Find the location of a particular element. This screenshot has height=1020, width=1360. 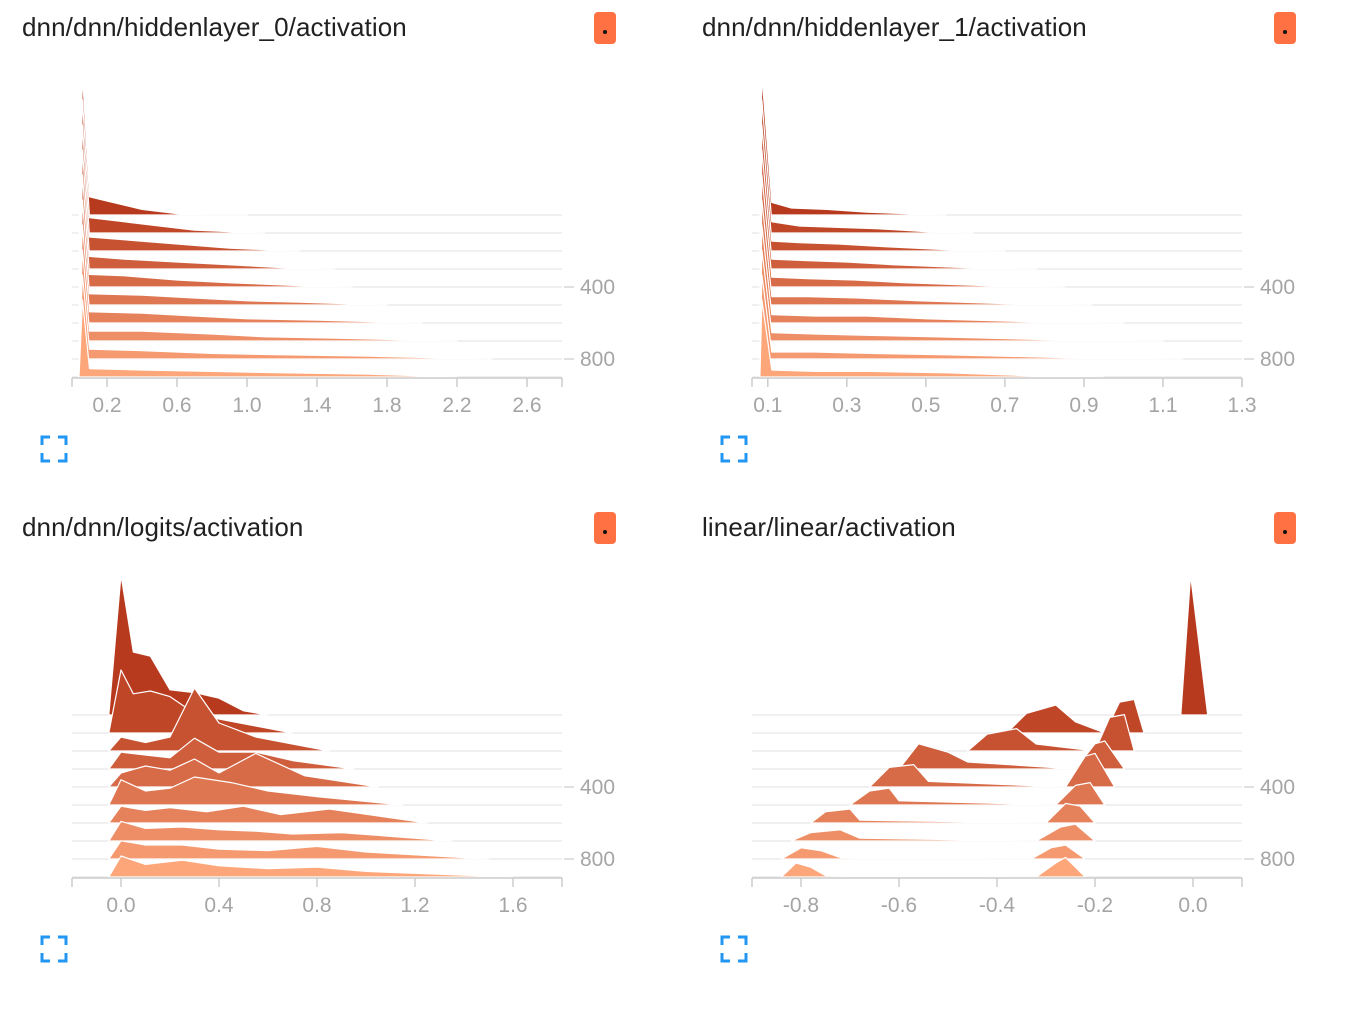

x-tick-label: 0.2 is located at coordinates (106, 405).